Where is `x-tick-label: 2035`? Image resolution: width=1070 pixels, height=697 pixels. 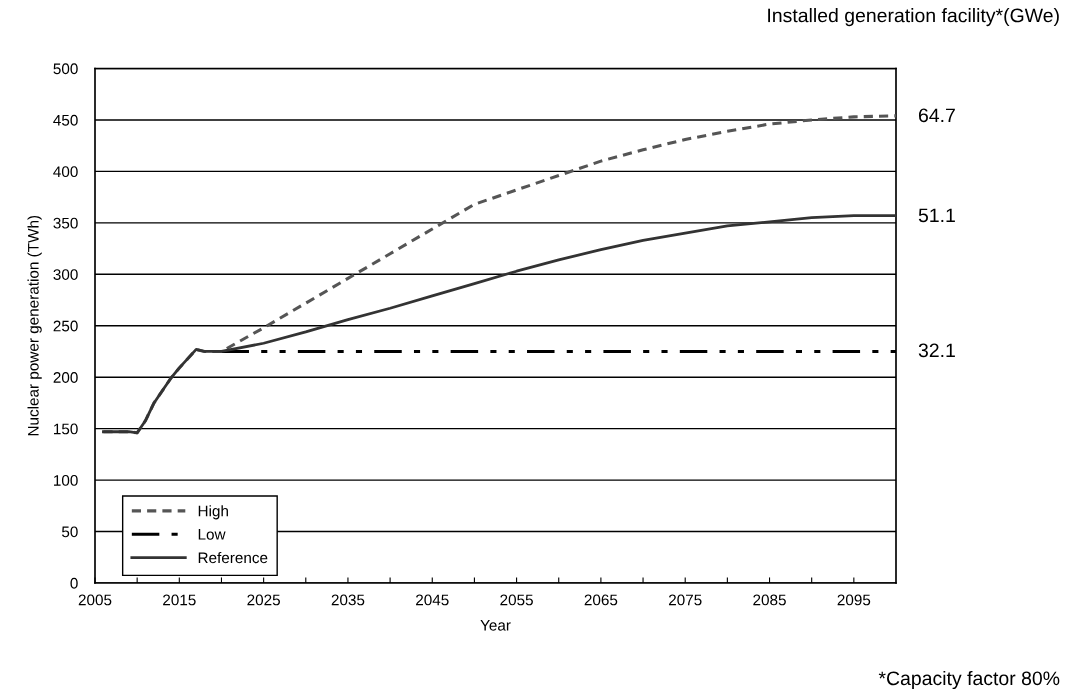 x-tick-label: 2035 is located at coordinates (348, 600).